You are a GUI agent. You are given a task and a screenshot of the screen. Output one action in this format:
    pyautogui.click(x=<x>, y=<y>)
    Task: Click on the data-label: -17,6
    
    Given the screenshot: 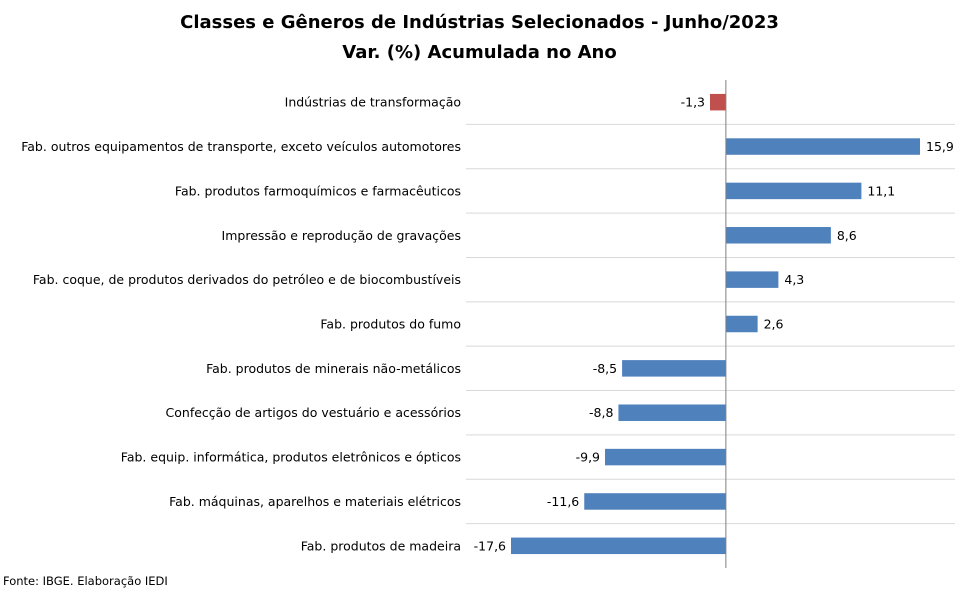 What is the action you would take?
    pyautogui.click(x=490, y=545)
    